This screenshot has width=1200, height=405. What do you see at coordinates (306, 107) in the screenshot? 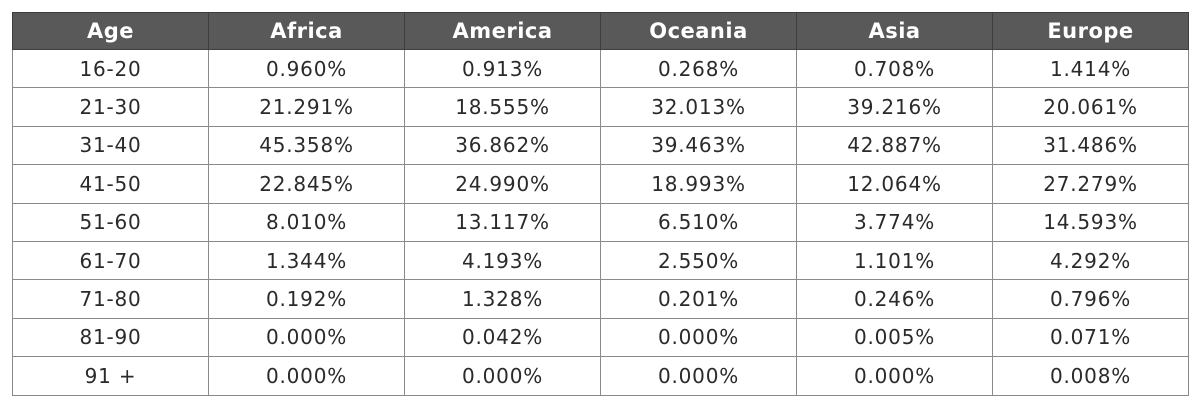
I see `table-cell-africa: 21.291%` at bounding box center [306, 107].